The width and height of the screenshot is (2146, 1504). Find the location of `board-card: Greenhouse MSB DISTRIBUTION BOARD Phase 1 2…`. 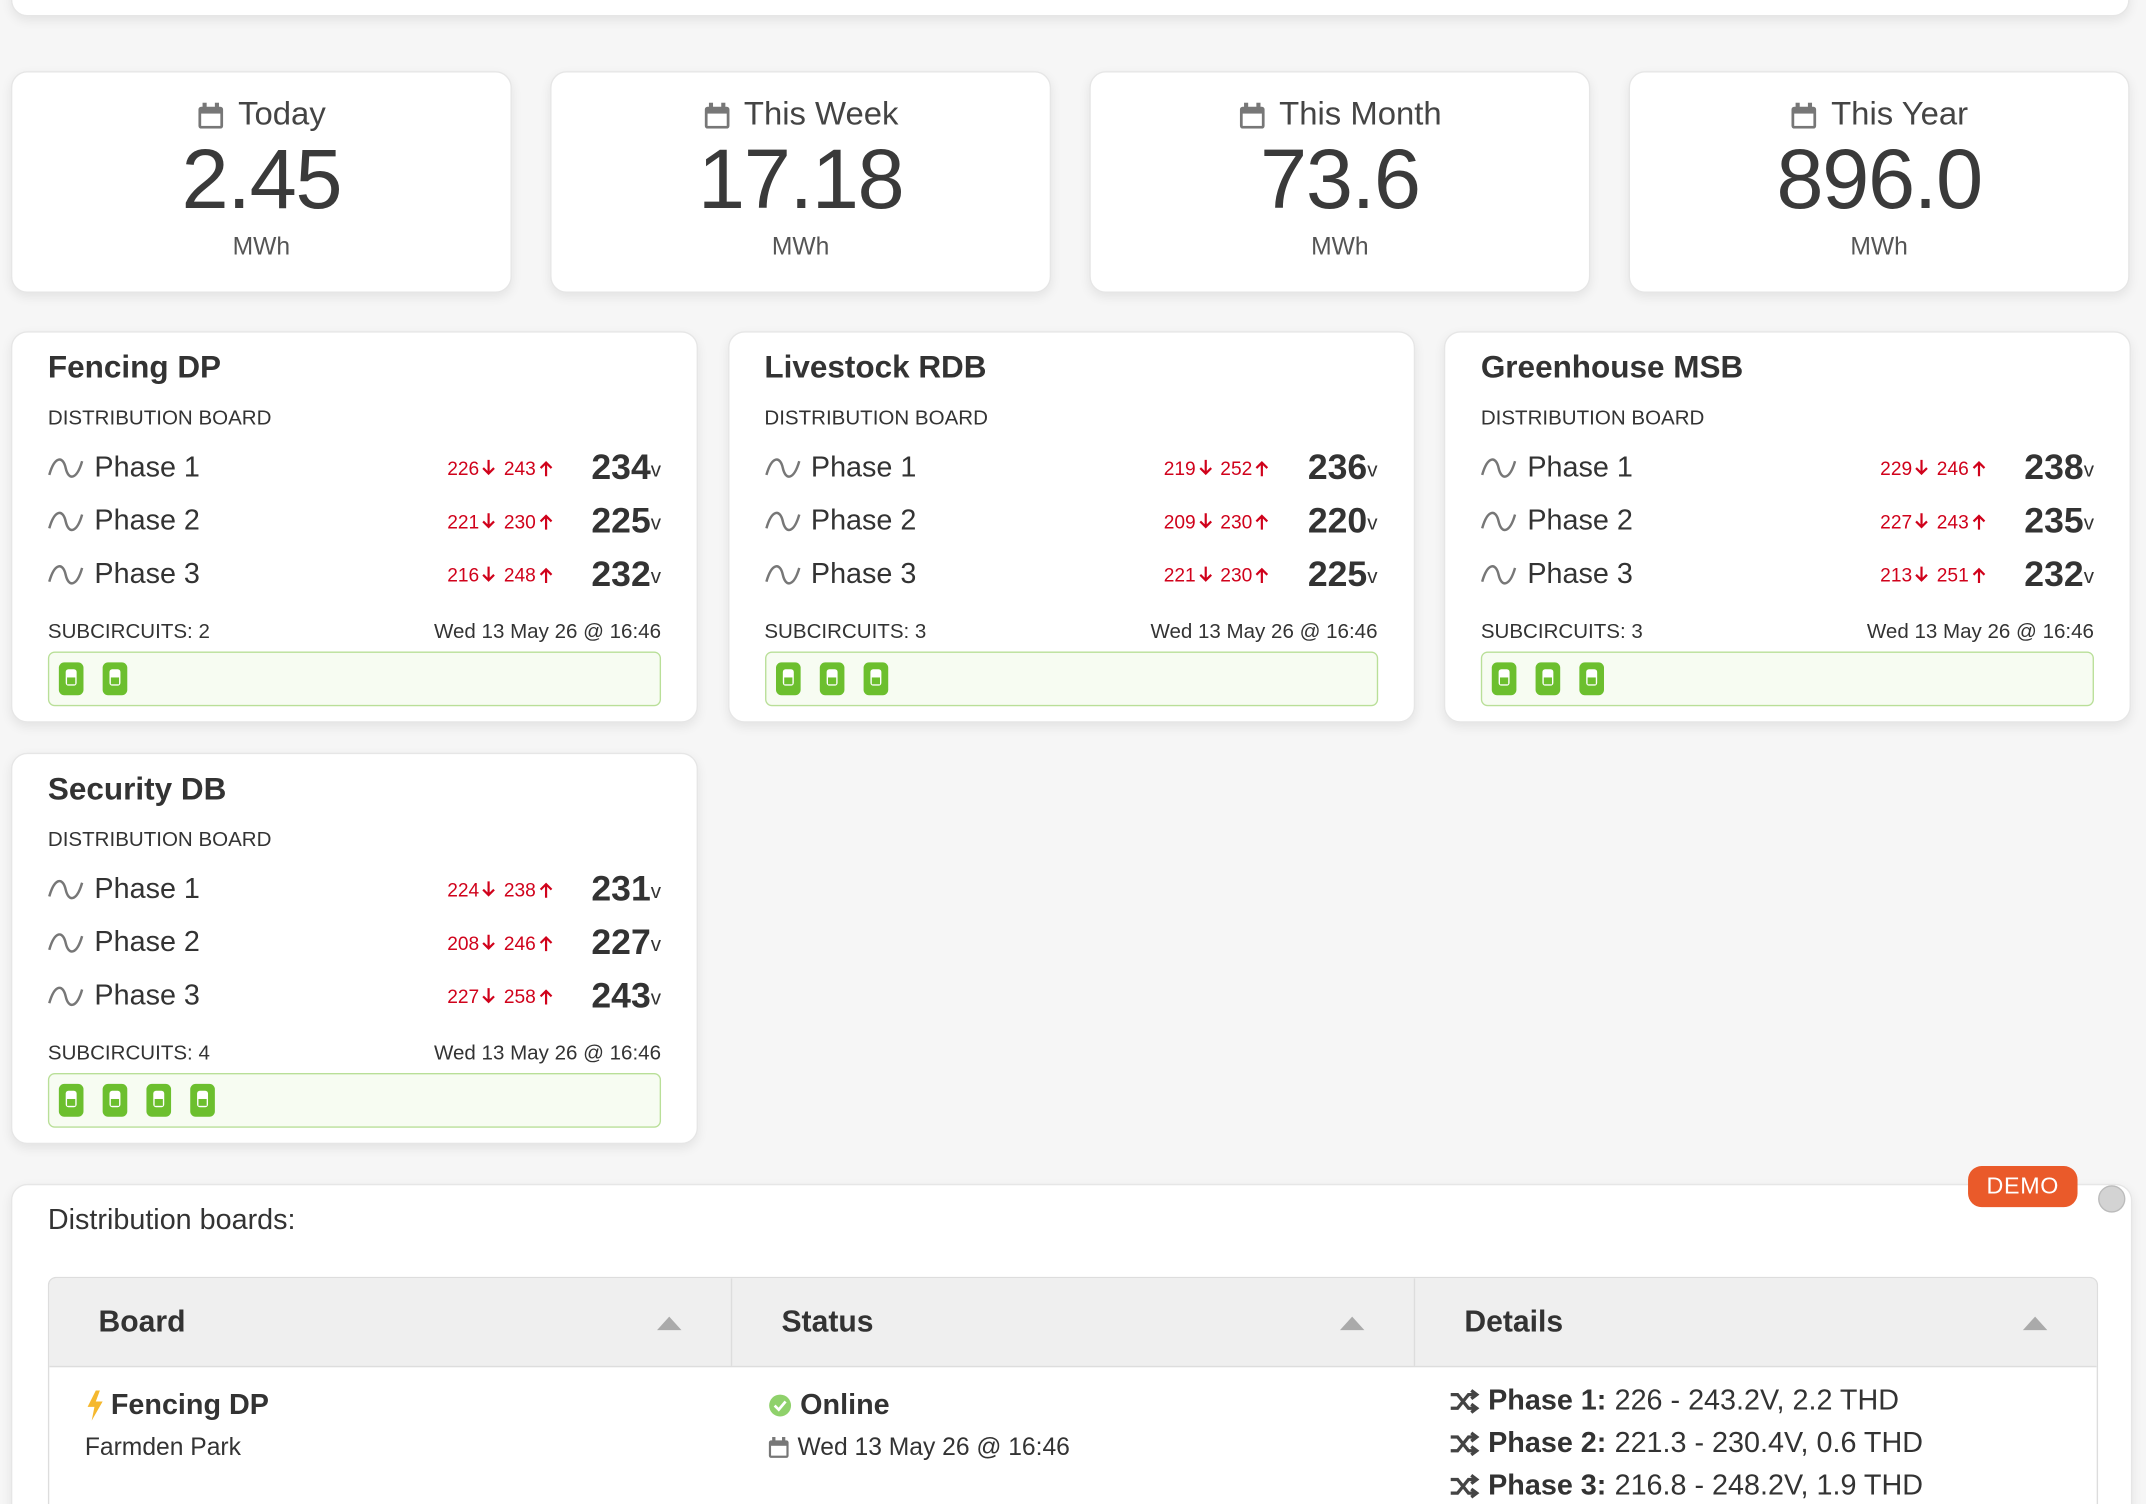

board-card: Greenhouse MSB DISTRIBUTION BOARD Phase 1 2… is located at coordinates (1787, 527).